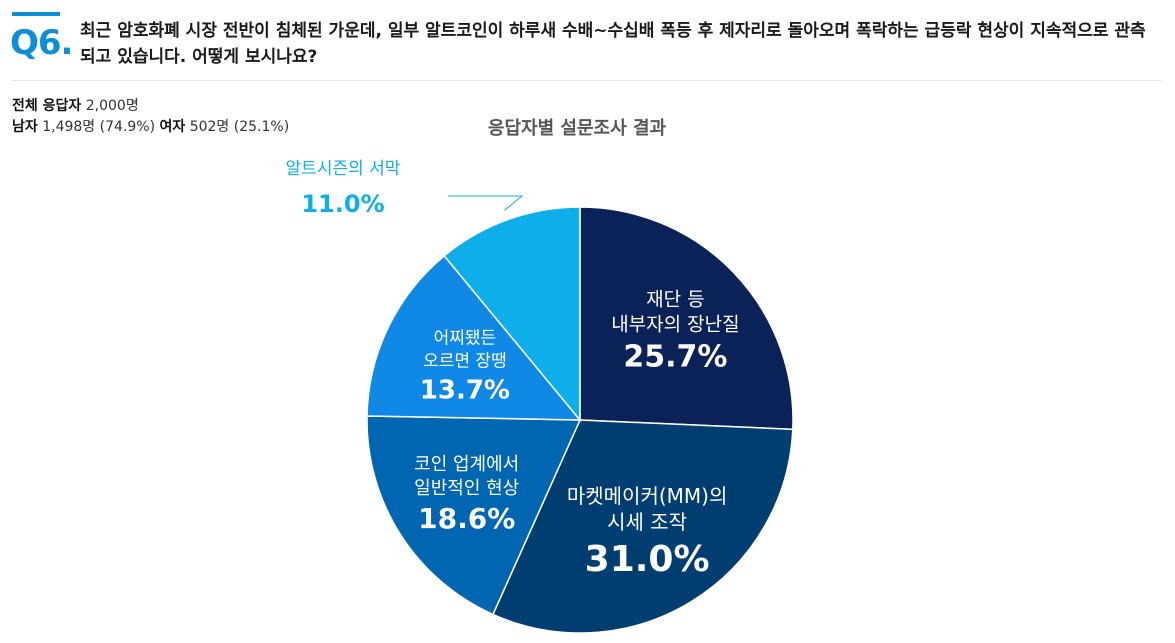 The width and height of the screenshot is (1175, 643). I want to click on header-divider, so click(587, 80).